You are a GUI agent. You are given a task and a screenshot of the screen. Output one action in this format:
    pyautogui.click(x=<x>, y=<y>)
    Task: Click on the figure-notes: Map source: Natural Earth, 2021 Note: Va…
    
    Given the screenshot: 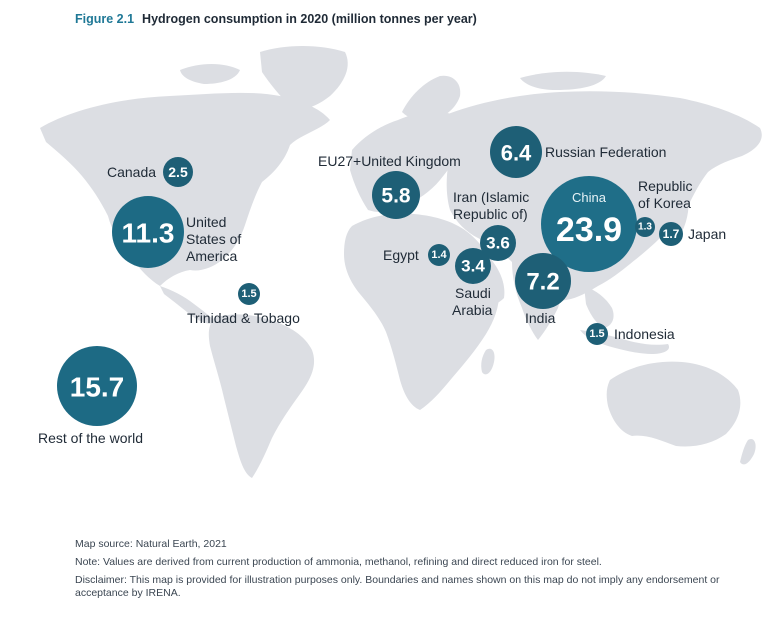 What is the action you would take?
    pyautogui.click(x=405, y=571)
    